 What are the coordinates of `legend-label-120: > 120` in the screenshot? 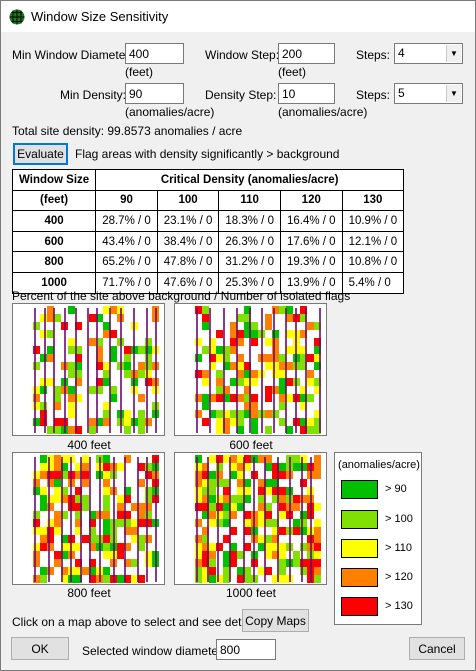 It's located at (399, 577).